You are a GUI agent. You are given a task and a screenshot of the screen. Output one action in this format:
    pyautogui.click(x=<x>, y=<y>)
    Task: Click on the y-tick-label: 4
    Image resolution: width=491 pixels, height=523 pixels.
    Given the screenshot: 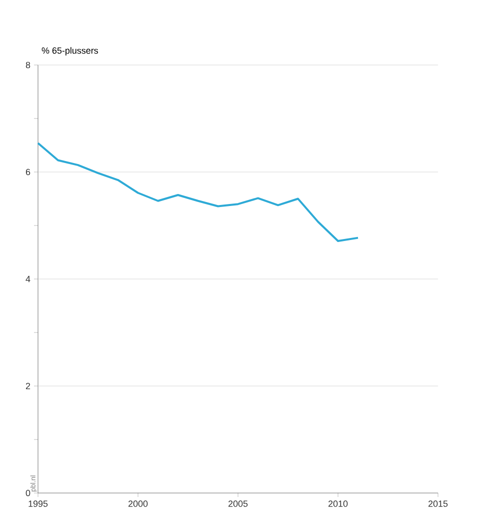 What is the action you would take?
    pyautogui.click(x=28, y=279)
    